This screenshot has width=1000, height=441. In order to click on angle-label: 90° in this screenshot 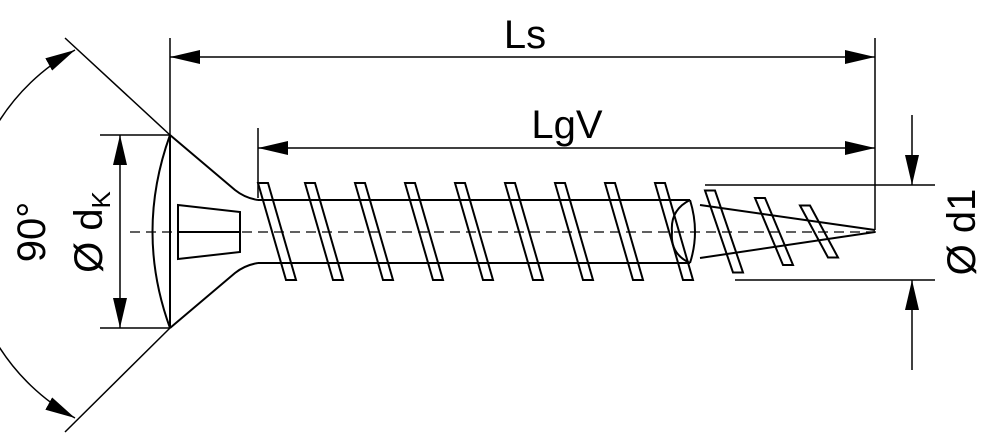, I will do `click(32, 232)`.